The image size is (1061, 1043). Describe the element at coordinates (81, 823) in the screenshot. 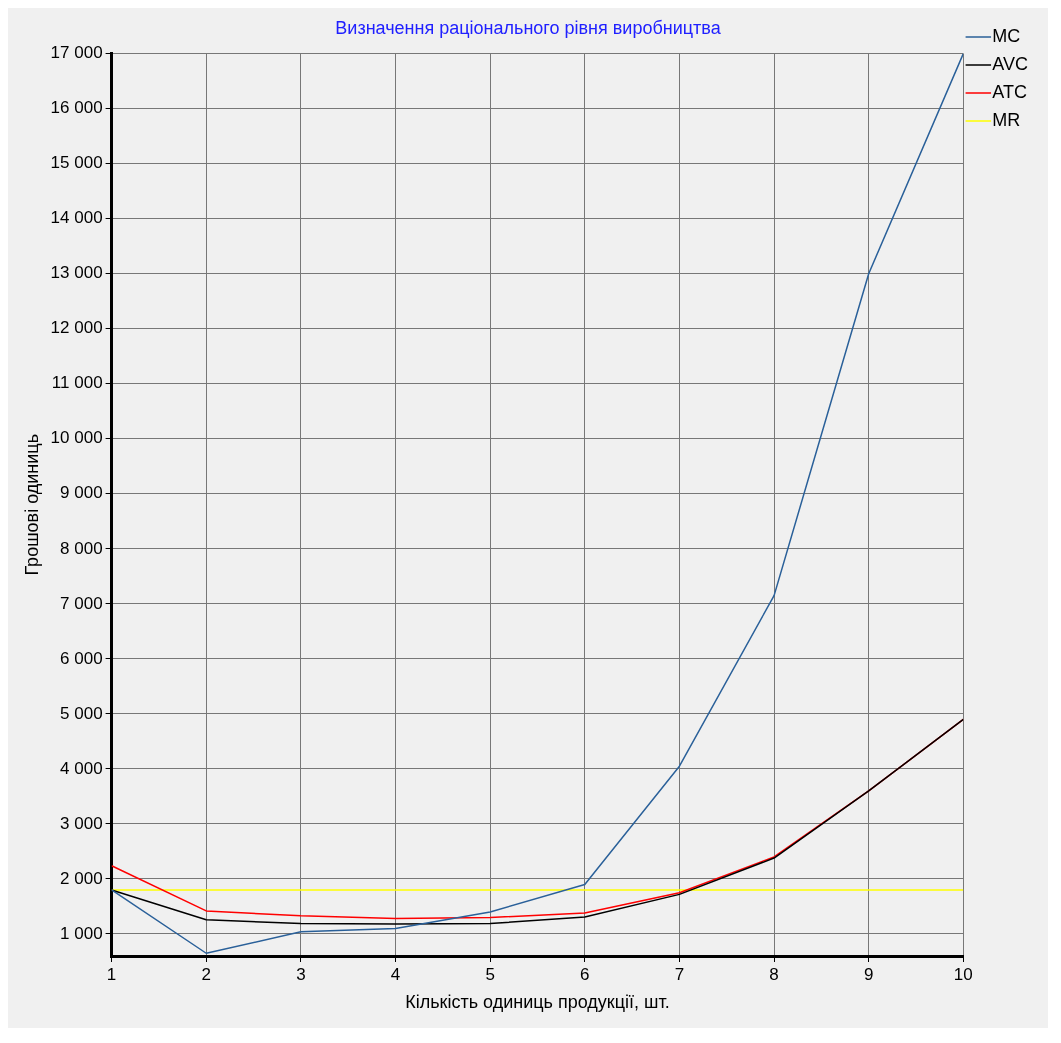

I see `y-tick-label: 3 000` at that location.